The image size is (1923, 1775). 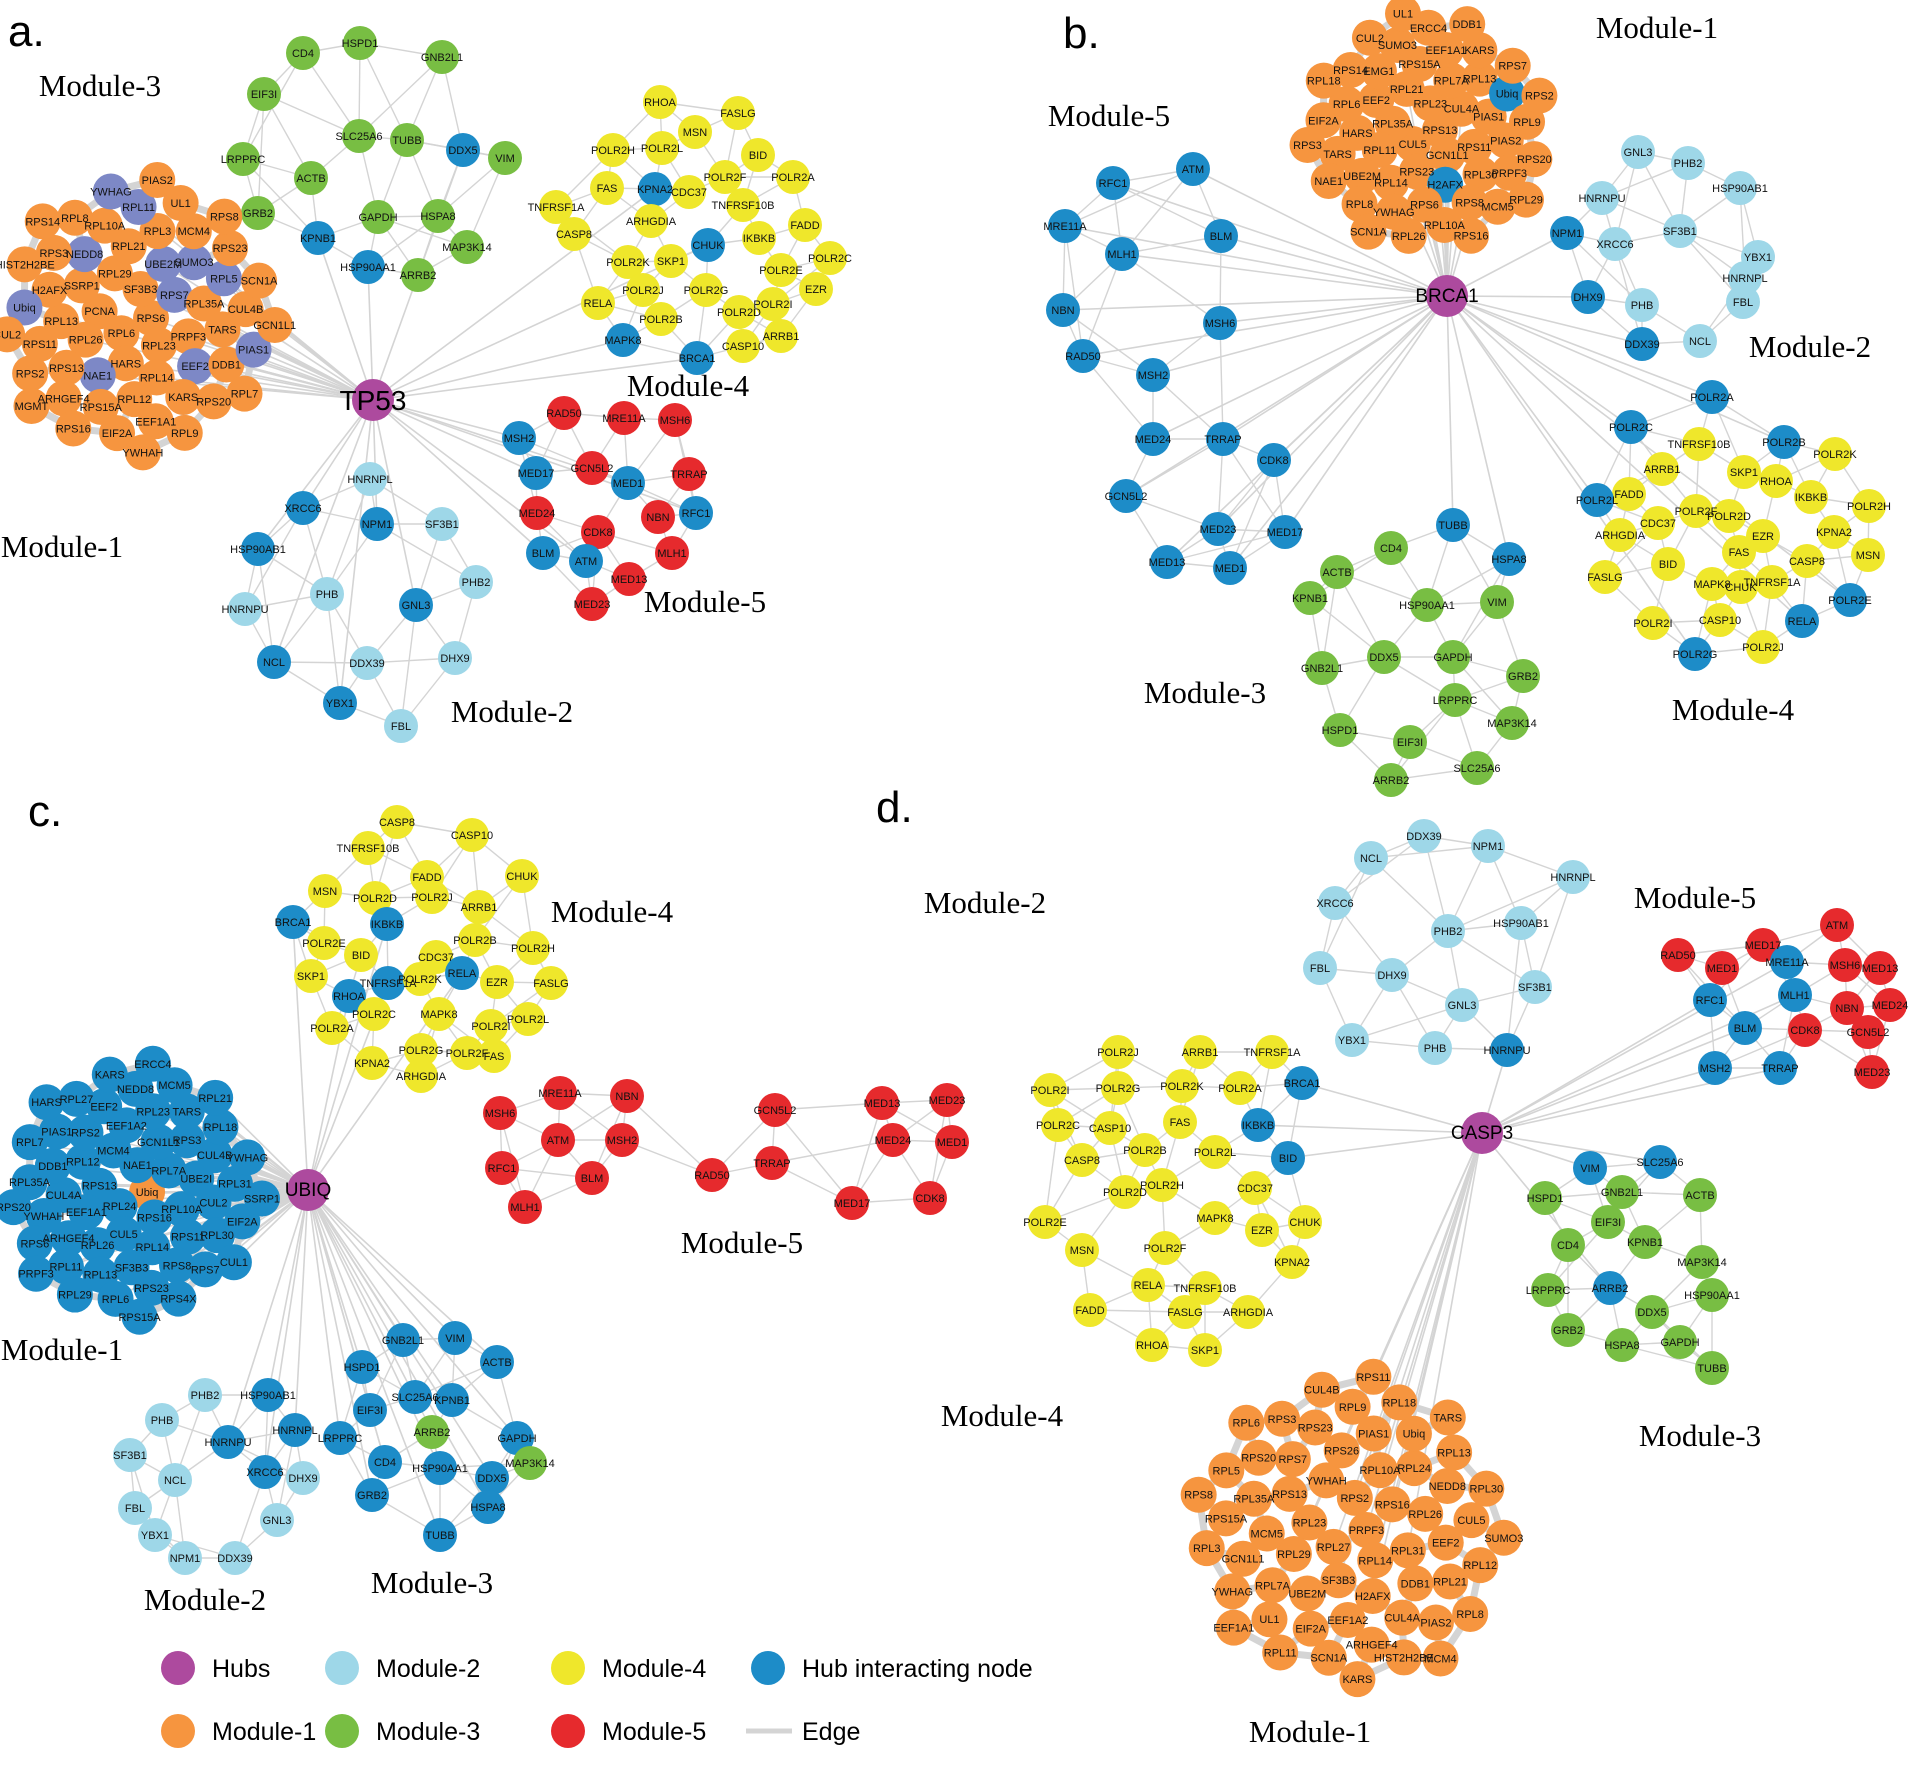 What do you see at coordinates (1805, 1030) in the screenshot?
I see `d-node-CDK8` at bounding box center [1805, 1030].